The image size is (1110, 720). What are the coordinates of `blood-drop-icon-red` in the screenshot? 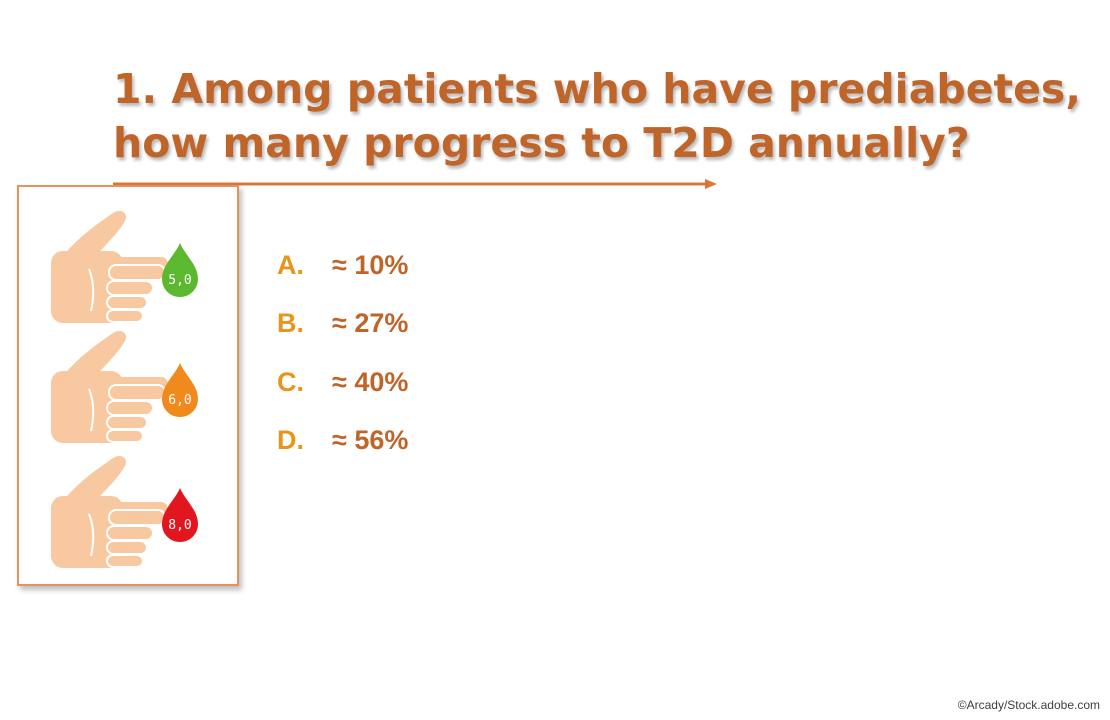 It's located at (180, 515).